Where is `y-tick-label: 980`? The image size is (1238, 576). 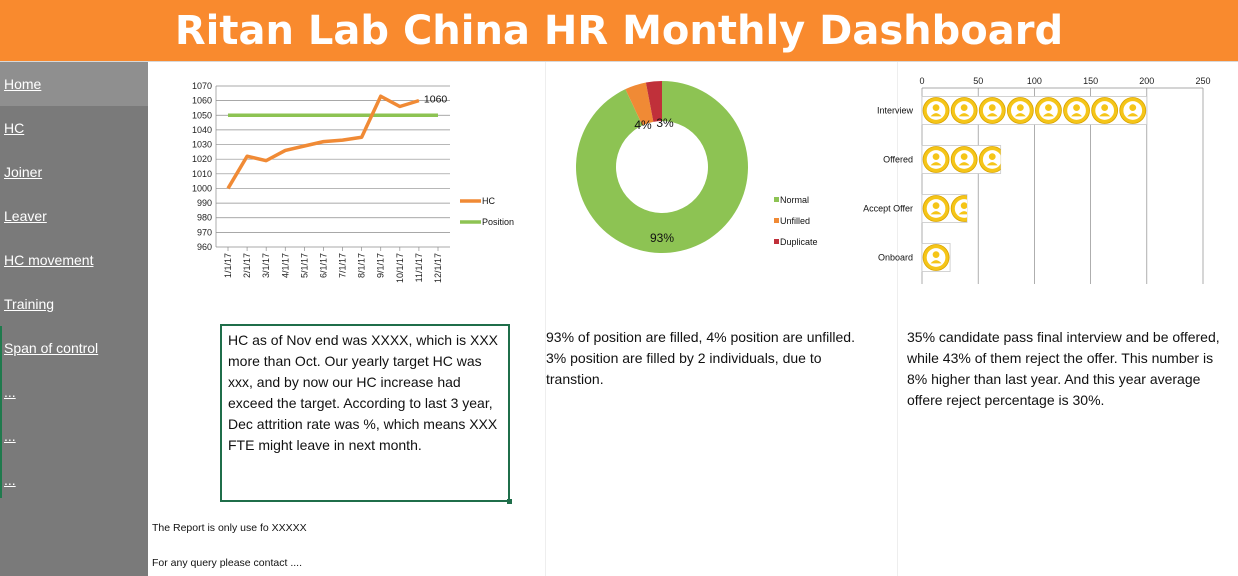
y-tick-label: 980 is located at coordinates (204, 218).